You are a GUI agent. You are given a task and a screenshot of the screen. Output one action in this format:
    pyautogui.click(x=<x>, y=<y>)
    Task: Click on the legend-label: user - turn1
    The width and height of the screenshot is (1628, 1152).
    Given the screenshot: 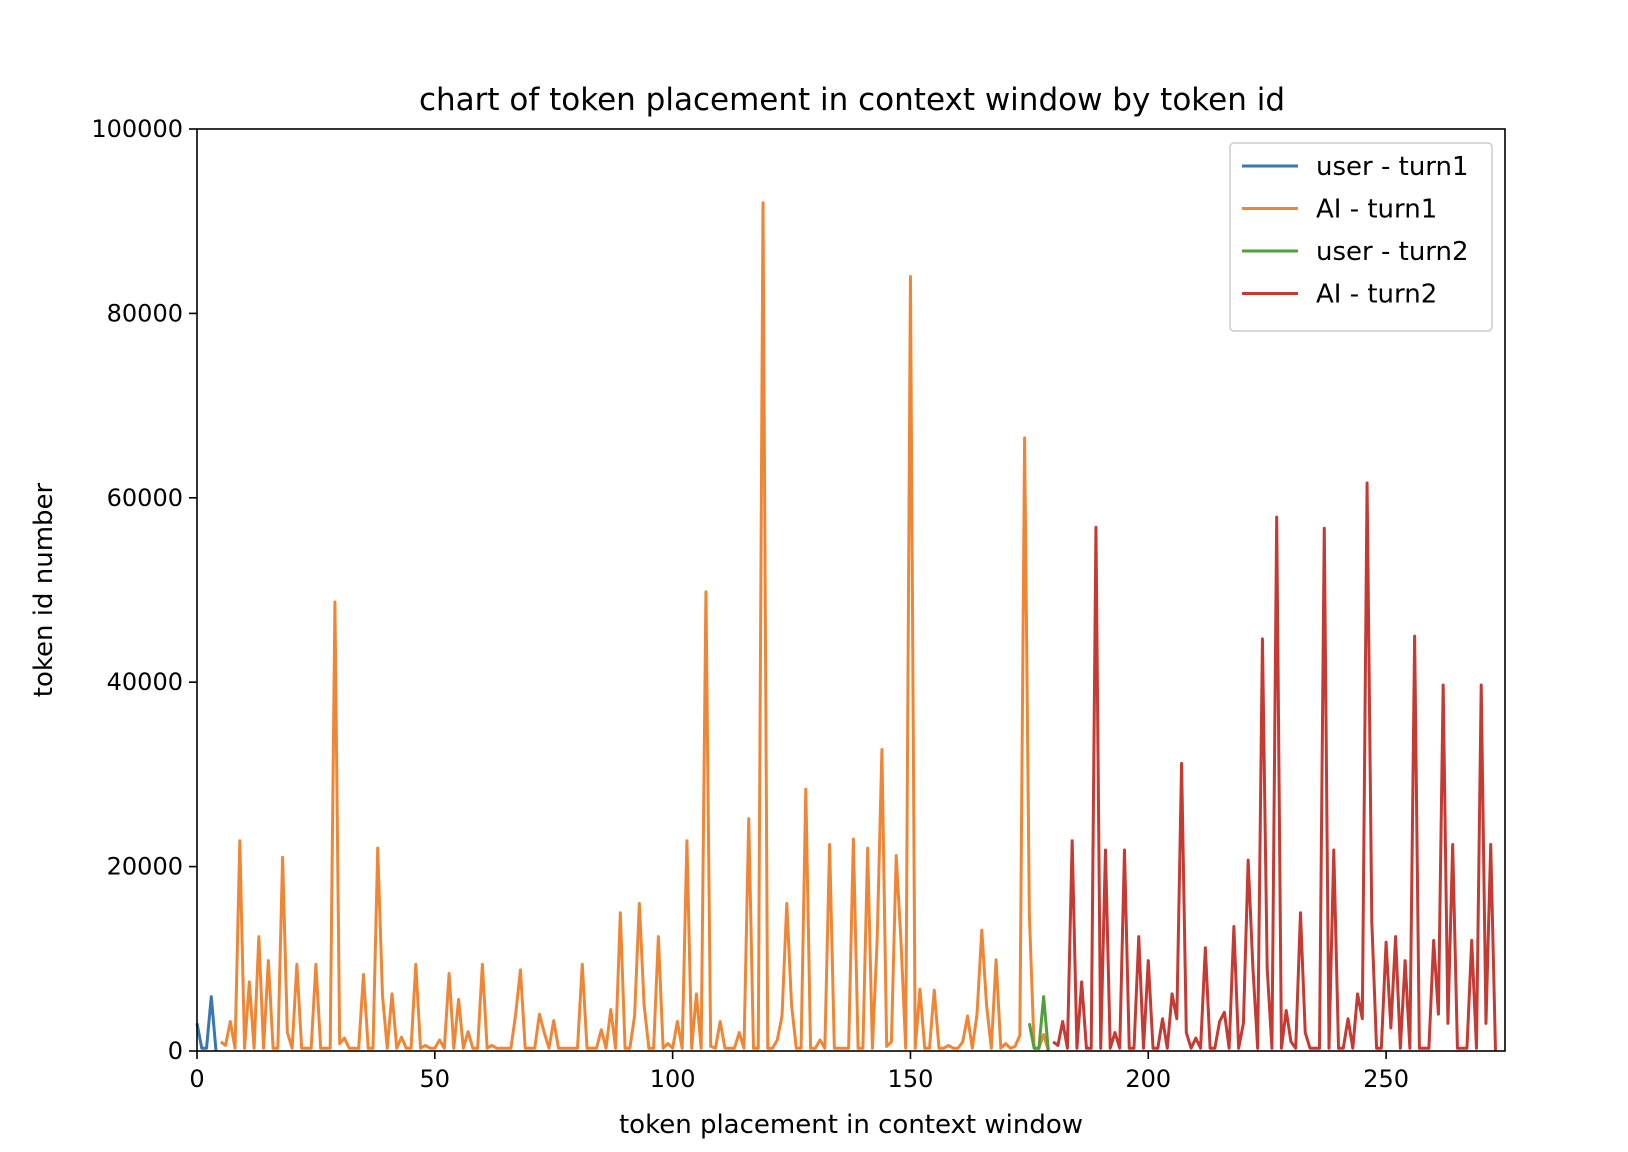 What is the action you would take?
    pyautogui.click(x=1392, y=167)
    